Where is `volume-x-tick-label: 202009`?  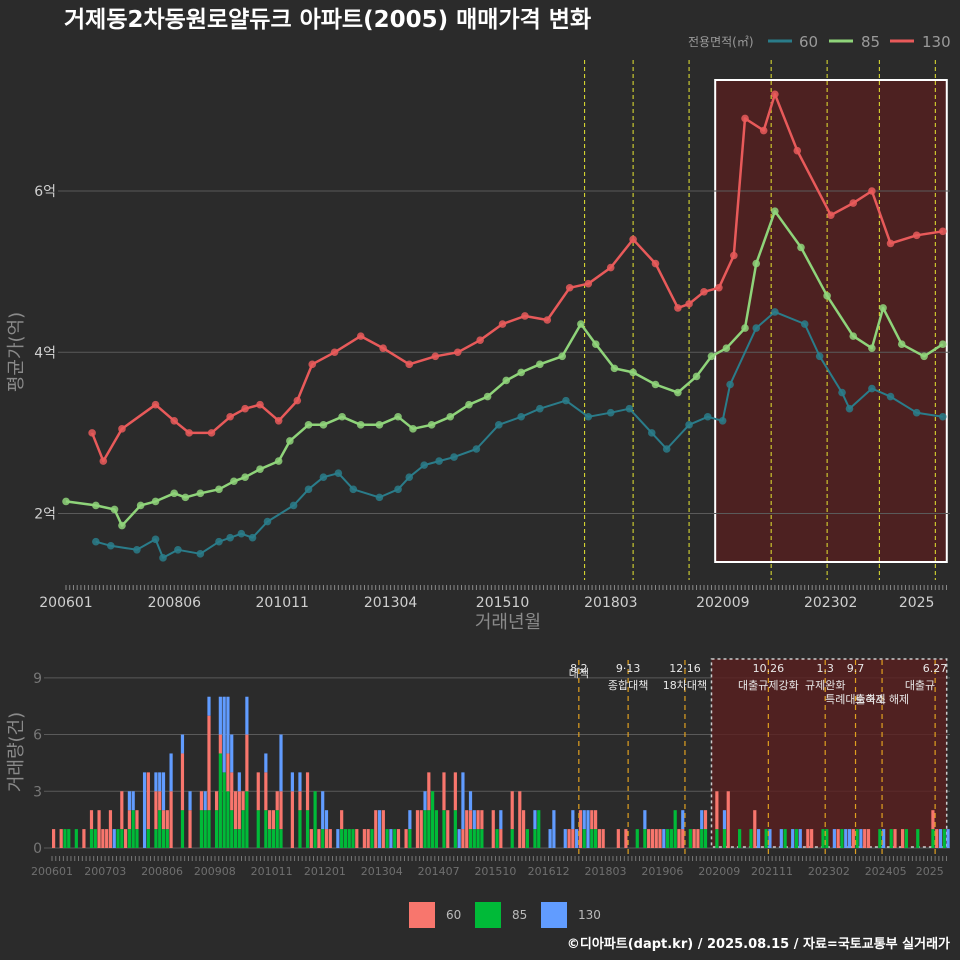
volume-x-tick-label: 202009 is located at coordinates (719, 871).